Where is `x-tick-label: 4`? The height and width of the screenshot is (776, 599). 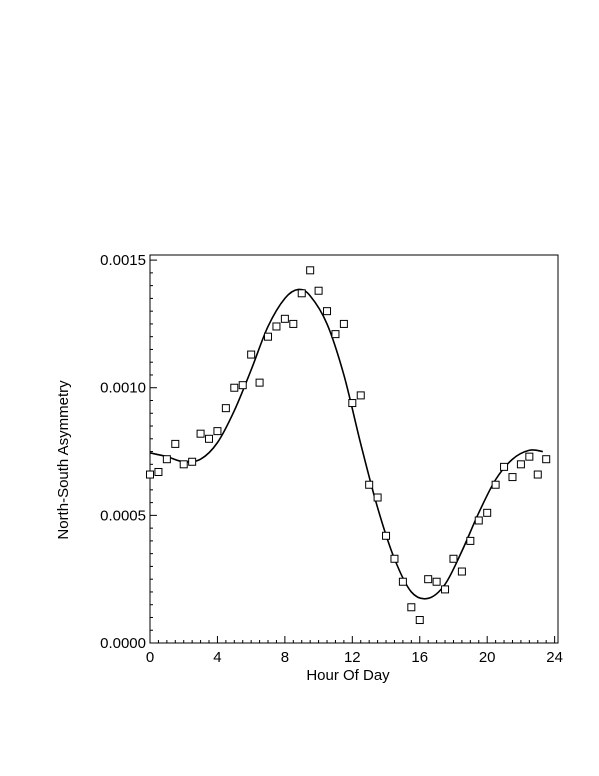 x-tick-label: 4 is located at coordinates (217, 657).